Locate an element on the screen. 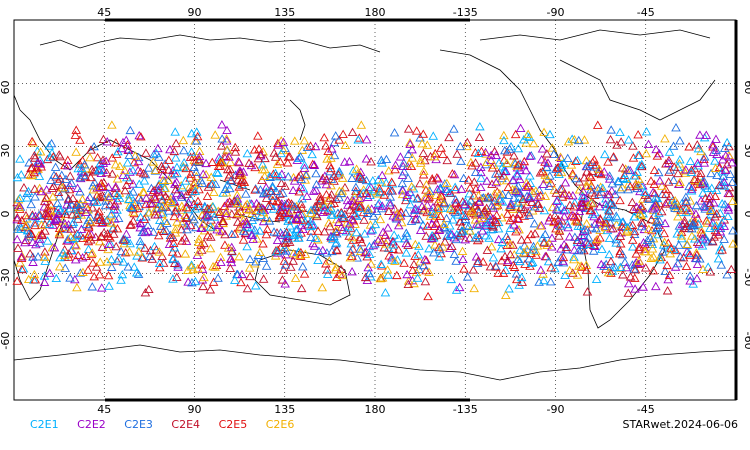 This screenshot has width=750, height=450. legend-item-c2e3: C2E3 is located at coordinates (138, 424).